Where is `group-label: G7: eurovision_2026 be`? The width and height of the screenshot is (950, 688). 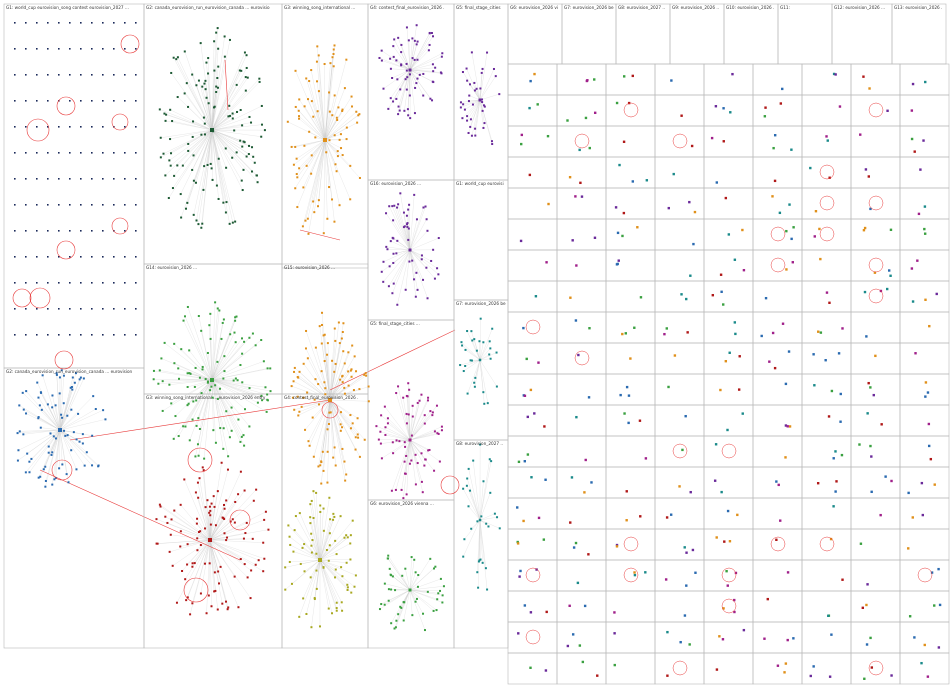 group-label: G7: eurovision_2026 be is located at coordinates (481, 303).